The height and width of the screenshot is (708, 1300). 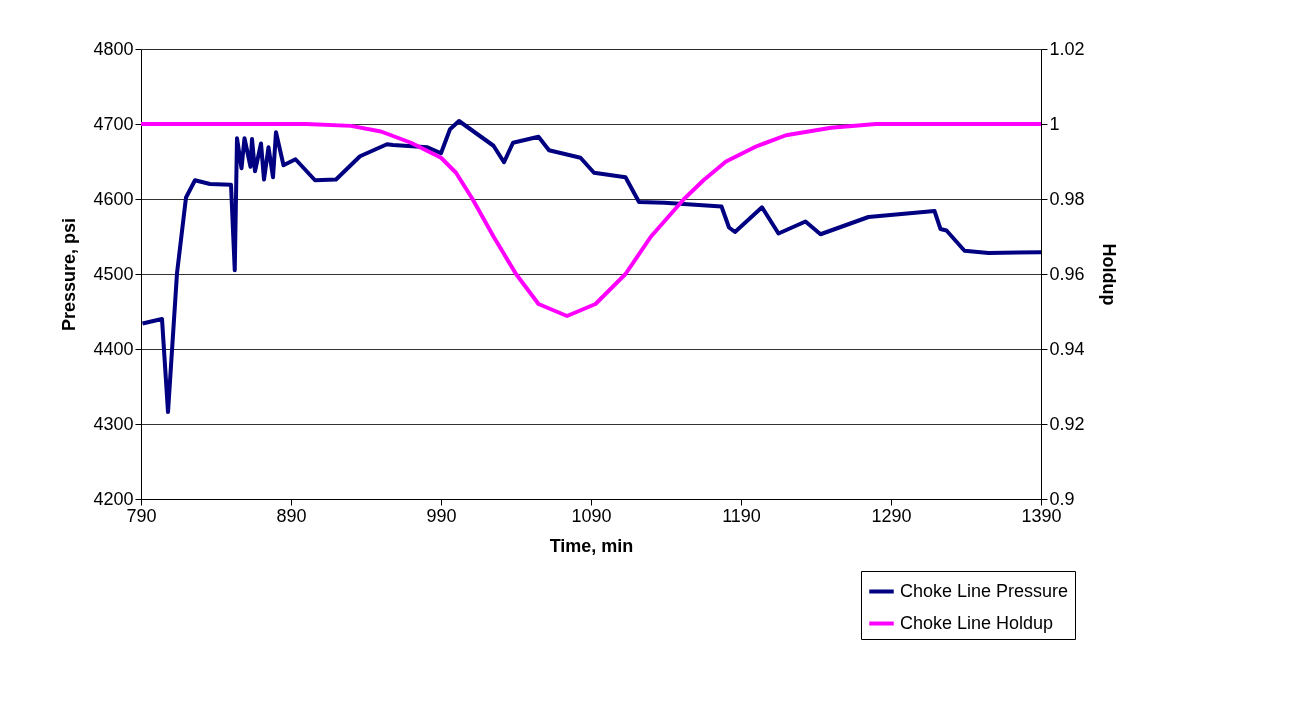 I want to click on y-tick-label: 4700, so click(x=113, y=123).